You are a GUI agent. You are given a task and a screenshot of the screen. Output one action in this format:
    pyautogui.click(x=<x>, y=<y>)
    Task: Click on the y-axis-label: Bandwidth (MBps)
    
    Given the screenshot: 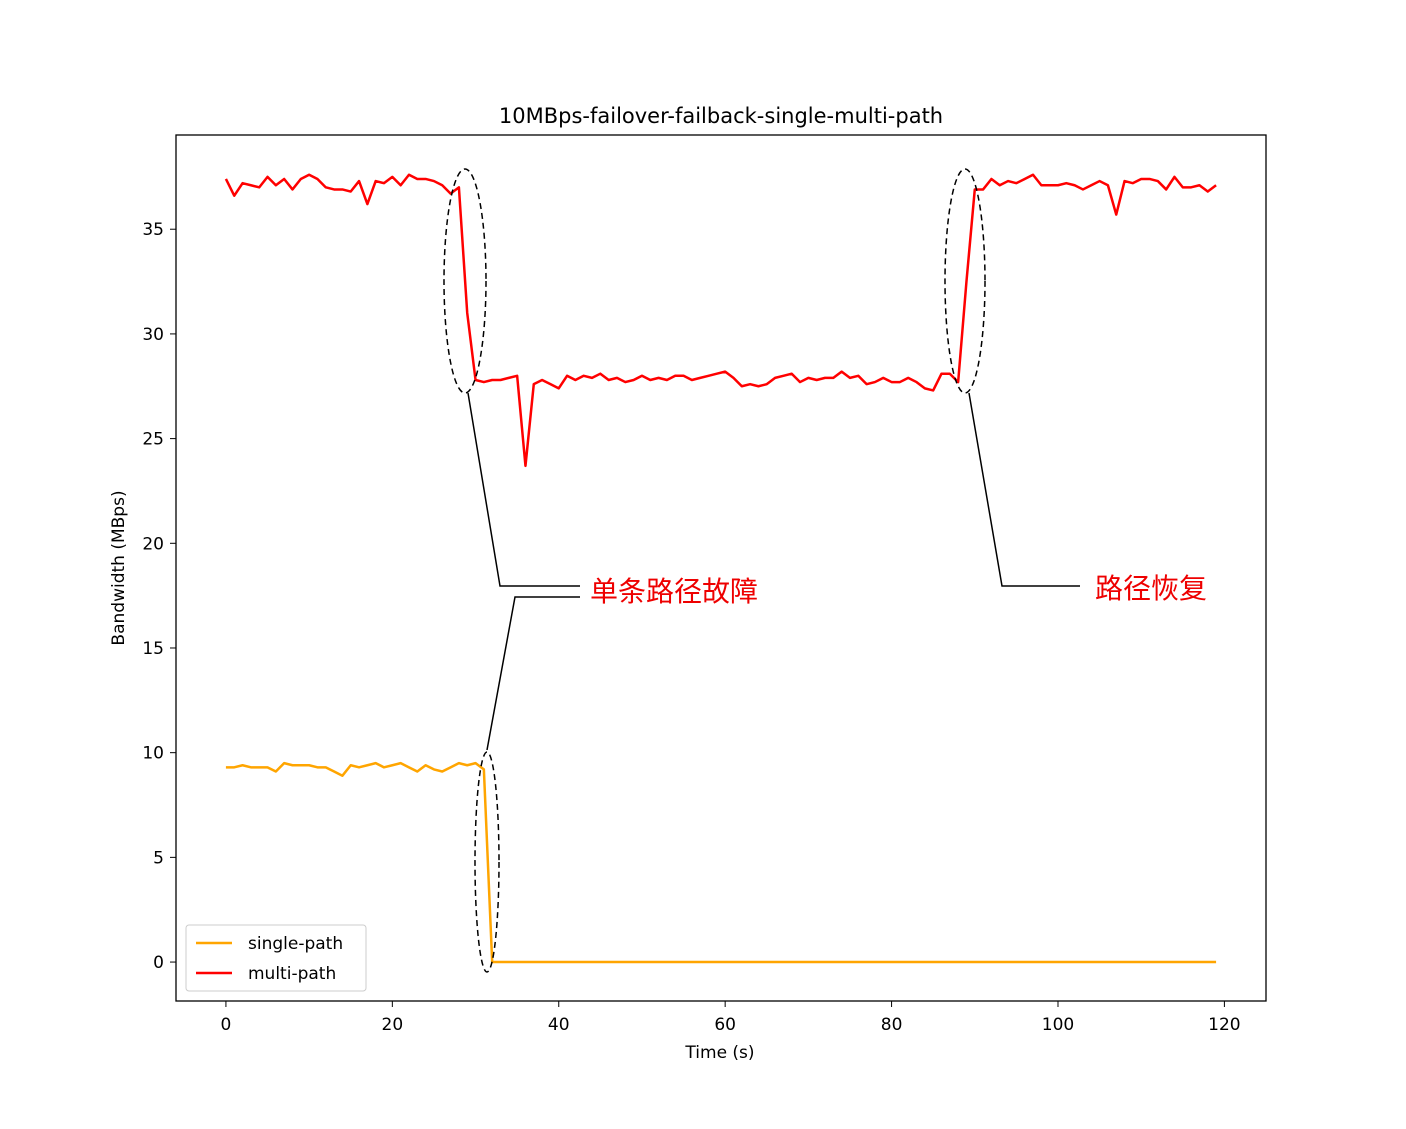 What is the action you would take?
    pyautogui.click(x=119, y=567)
    